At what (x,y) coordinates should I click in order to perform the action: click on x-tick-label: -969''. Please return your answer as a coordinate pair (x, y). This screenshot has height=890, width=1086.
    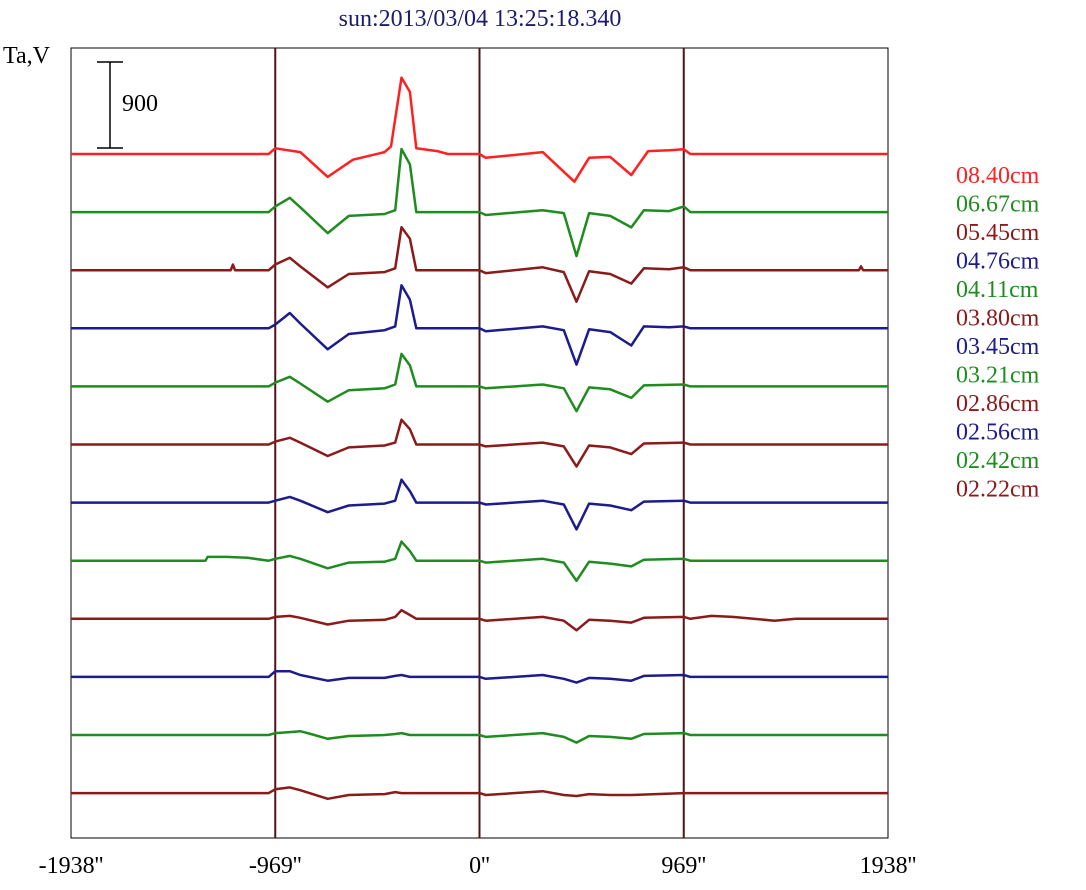
    Looking at the image, I should click on (275, 866).